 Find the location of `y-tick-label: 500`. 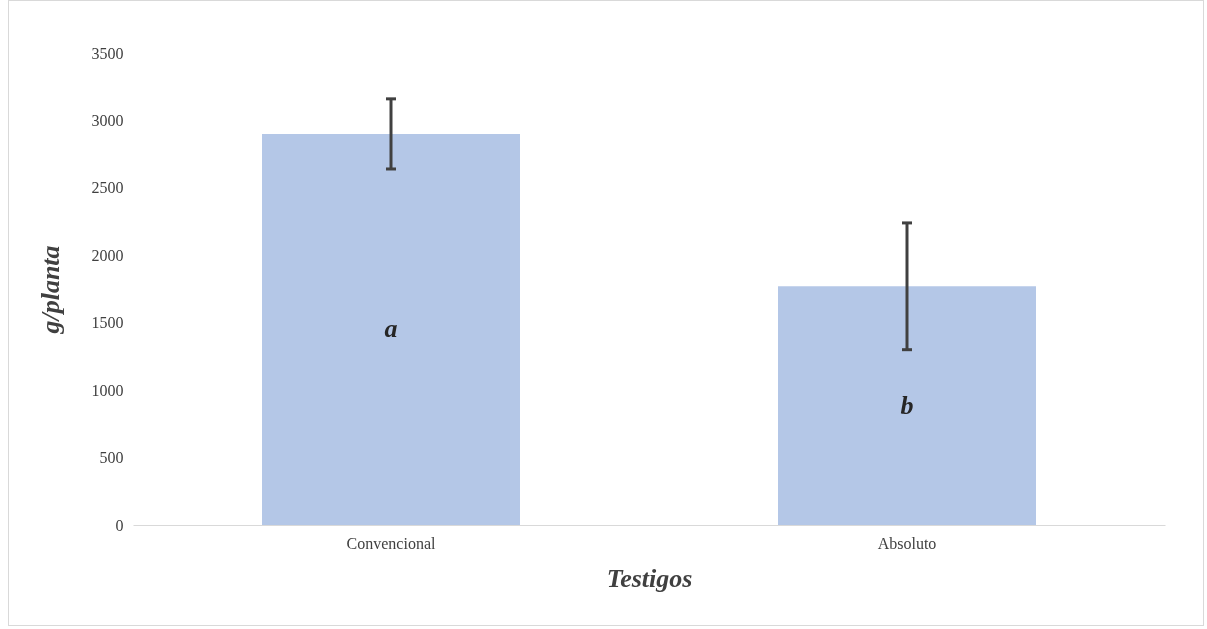

y-tick-label: 500 is located at coordinates (111, 458).